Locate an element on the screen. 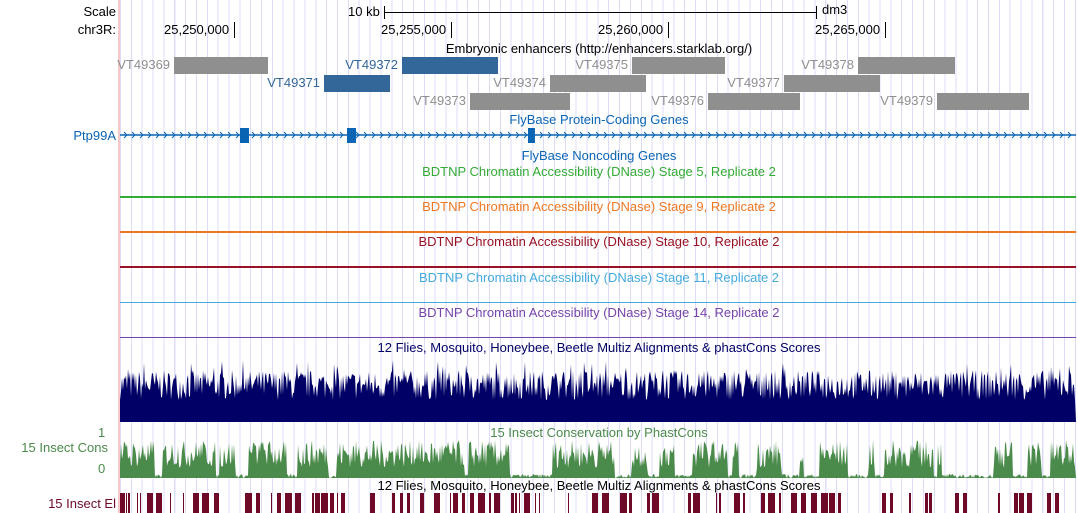  enhancer-VT49376 is located at coordinates (754, 101).